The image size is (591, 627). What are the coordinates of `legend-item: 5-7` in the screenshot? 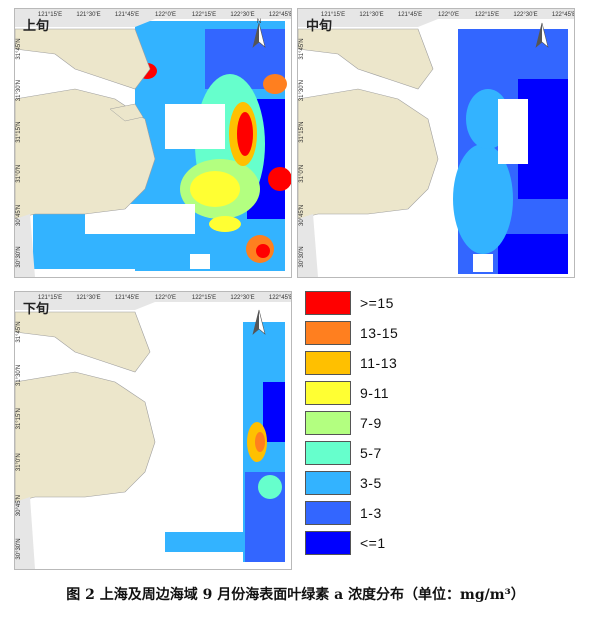 It's located at (390, 455).